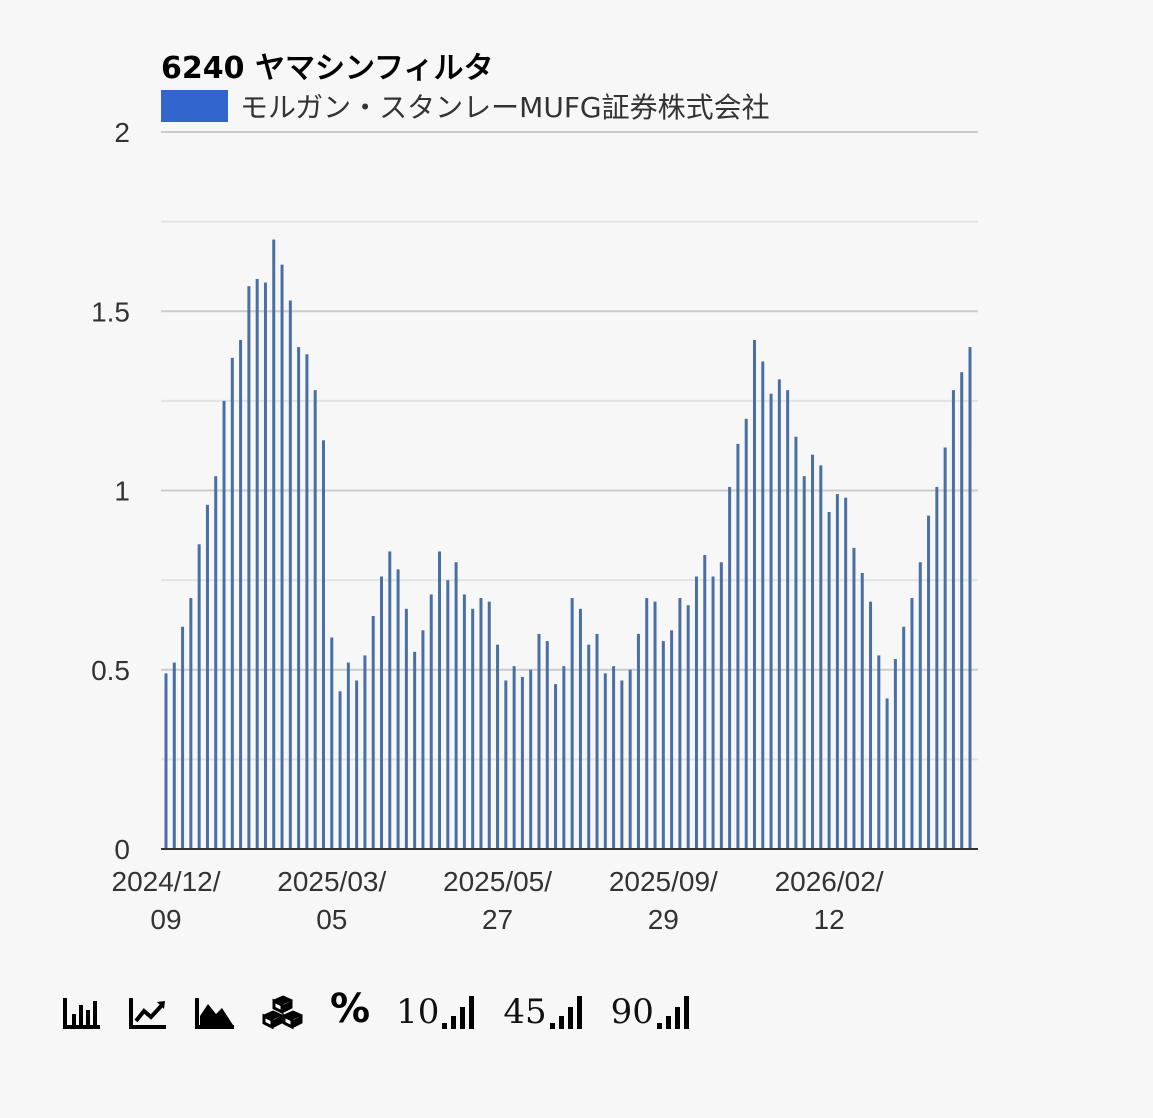  I want to click on stacked-chart-button, so click(283, 1012).